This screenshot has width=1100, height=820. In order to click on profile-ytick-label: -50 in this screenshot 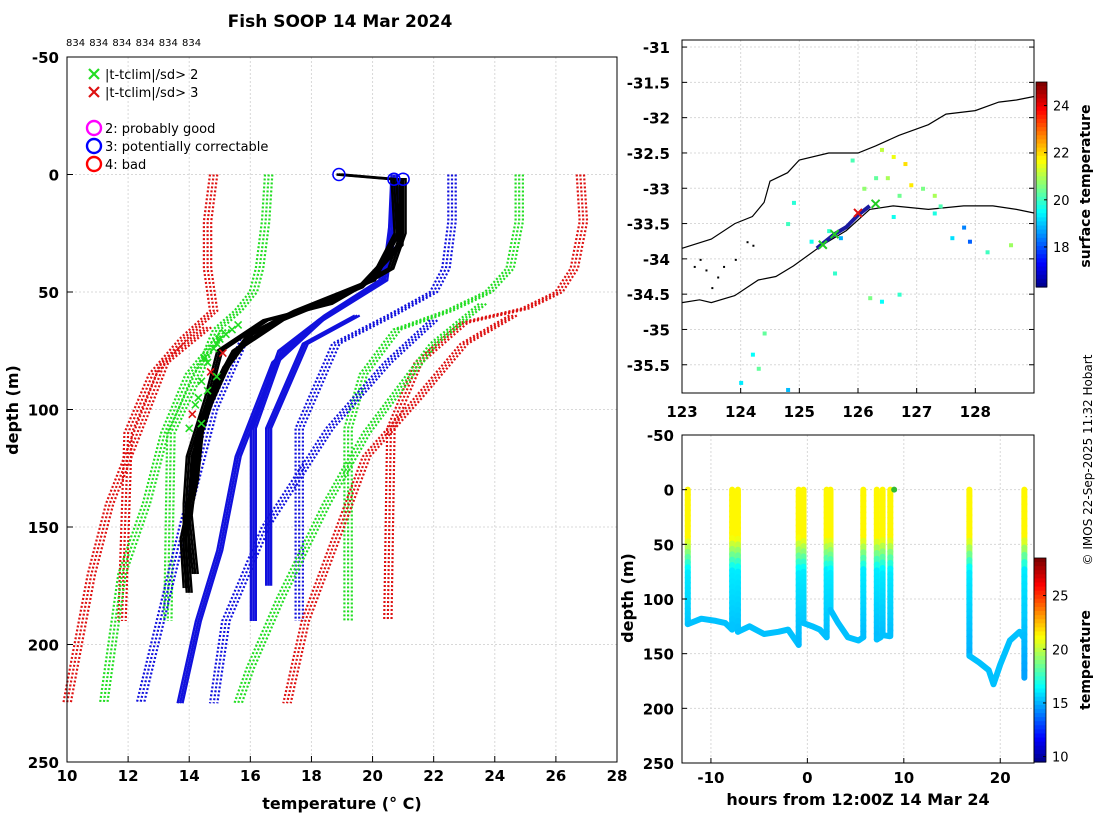, I will do `click(45, 58)`.